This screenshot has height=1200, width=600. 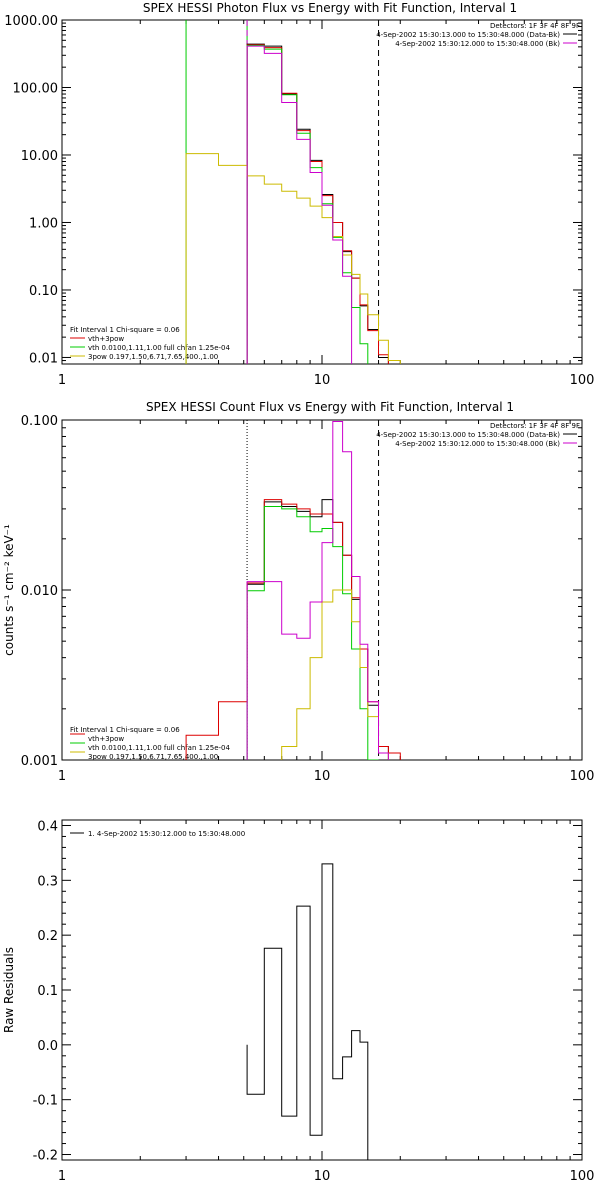 I want to click on panel-1-series-3pow, so click(x=335, y=674).